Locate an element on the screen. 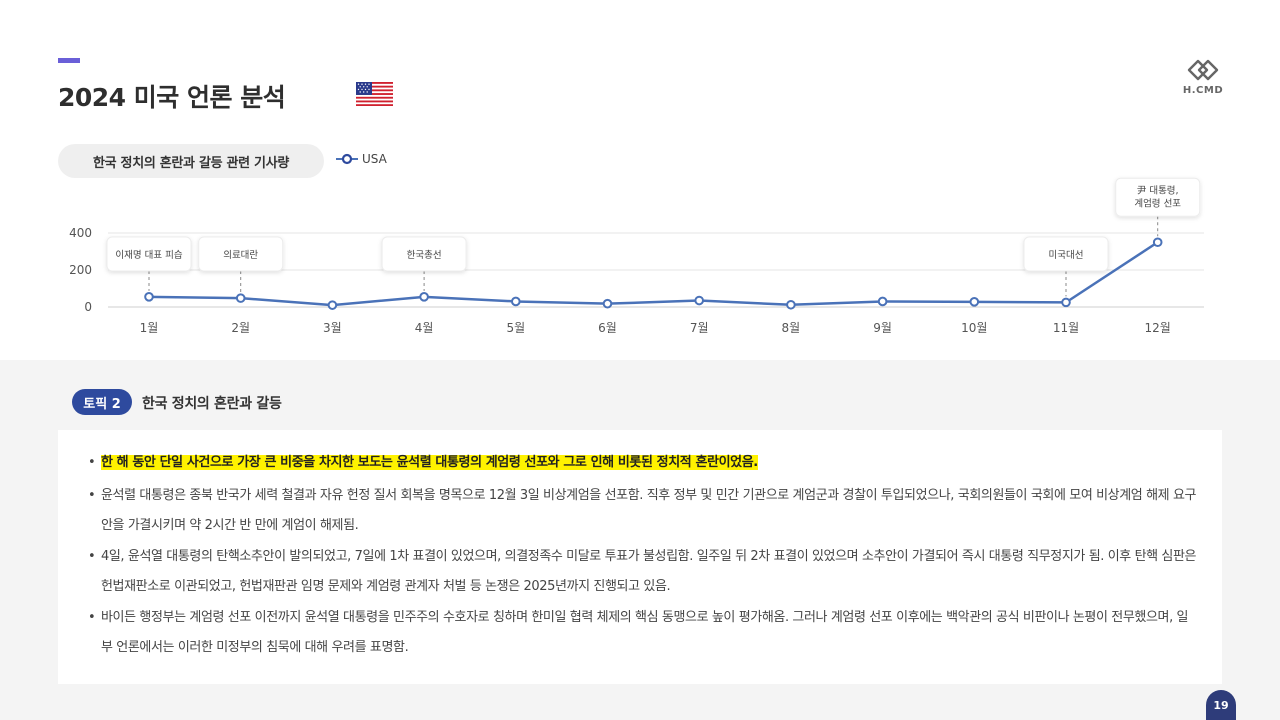 Image resolution: width=1280 pixels, height=720 pixels. annotation-label: 계엄령 선포 is located at coordinates (1157, 203).